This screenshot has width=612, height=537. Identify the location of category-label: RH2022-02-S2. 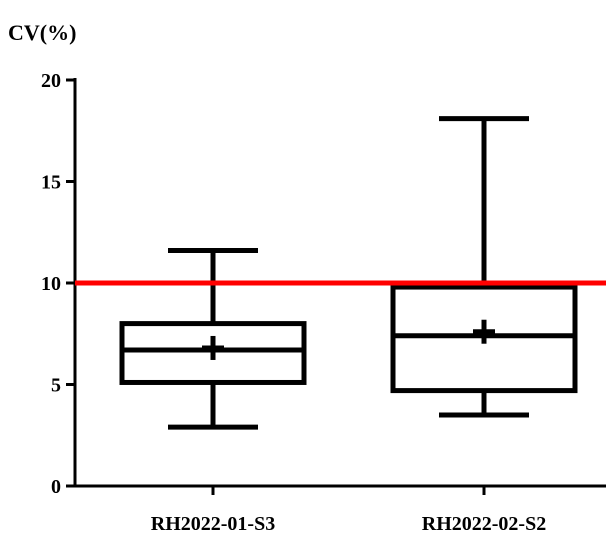
(484, 524).